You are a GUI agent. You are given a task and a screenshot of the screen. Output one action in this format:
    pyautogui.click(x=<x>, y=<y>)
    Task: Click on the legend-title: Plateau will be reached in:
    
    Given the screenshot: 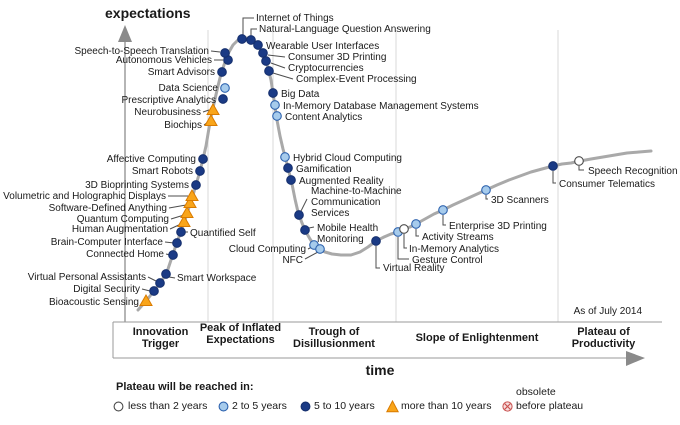 What is the action you would take?
    pyautogui.click(x=185, y=387)
    